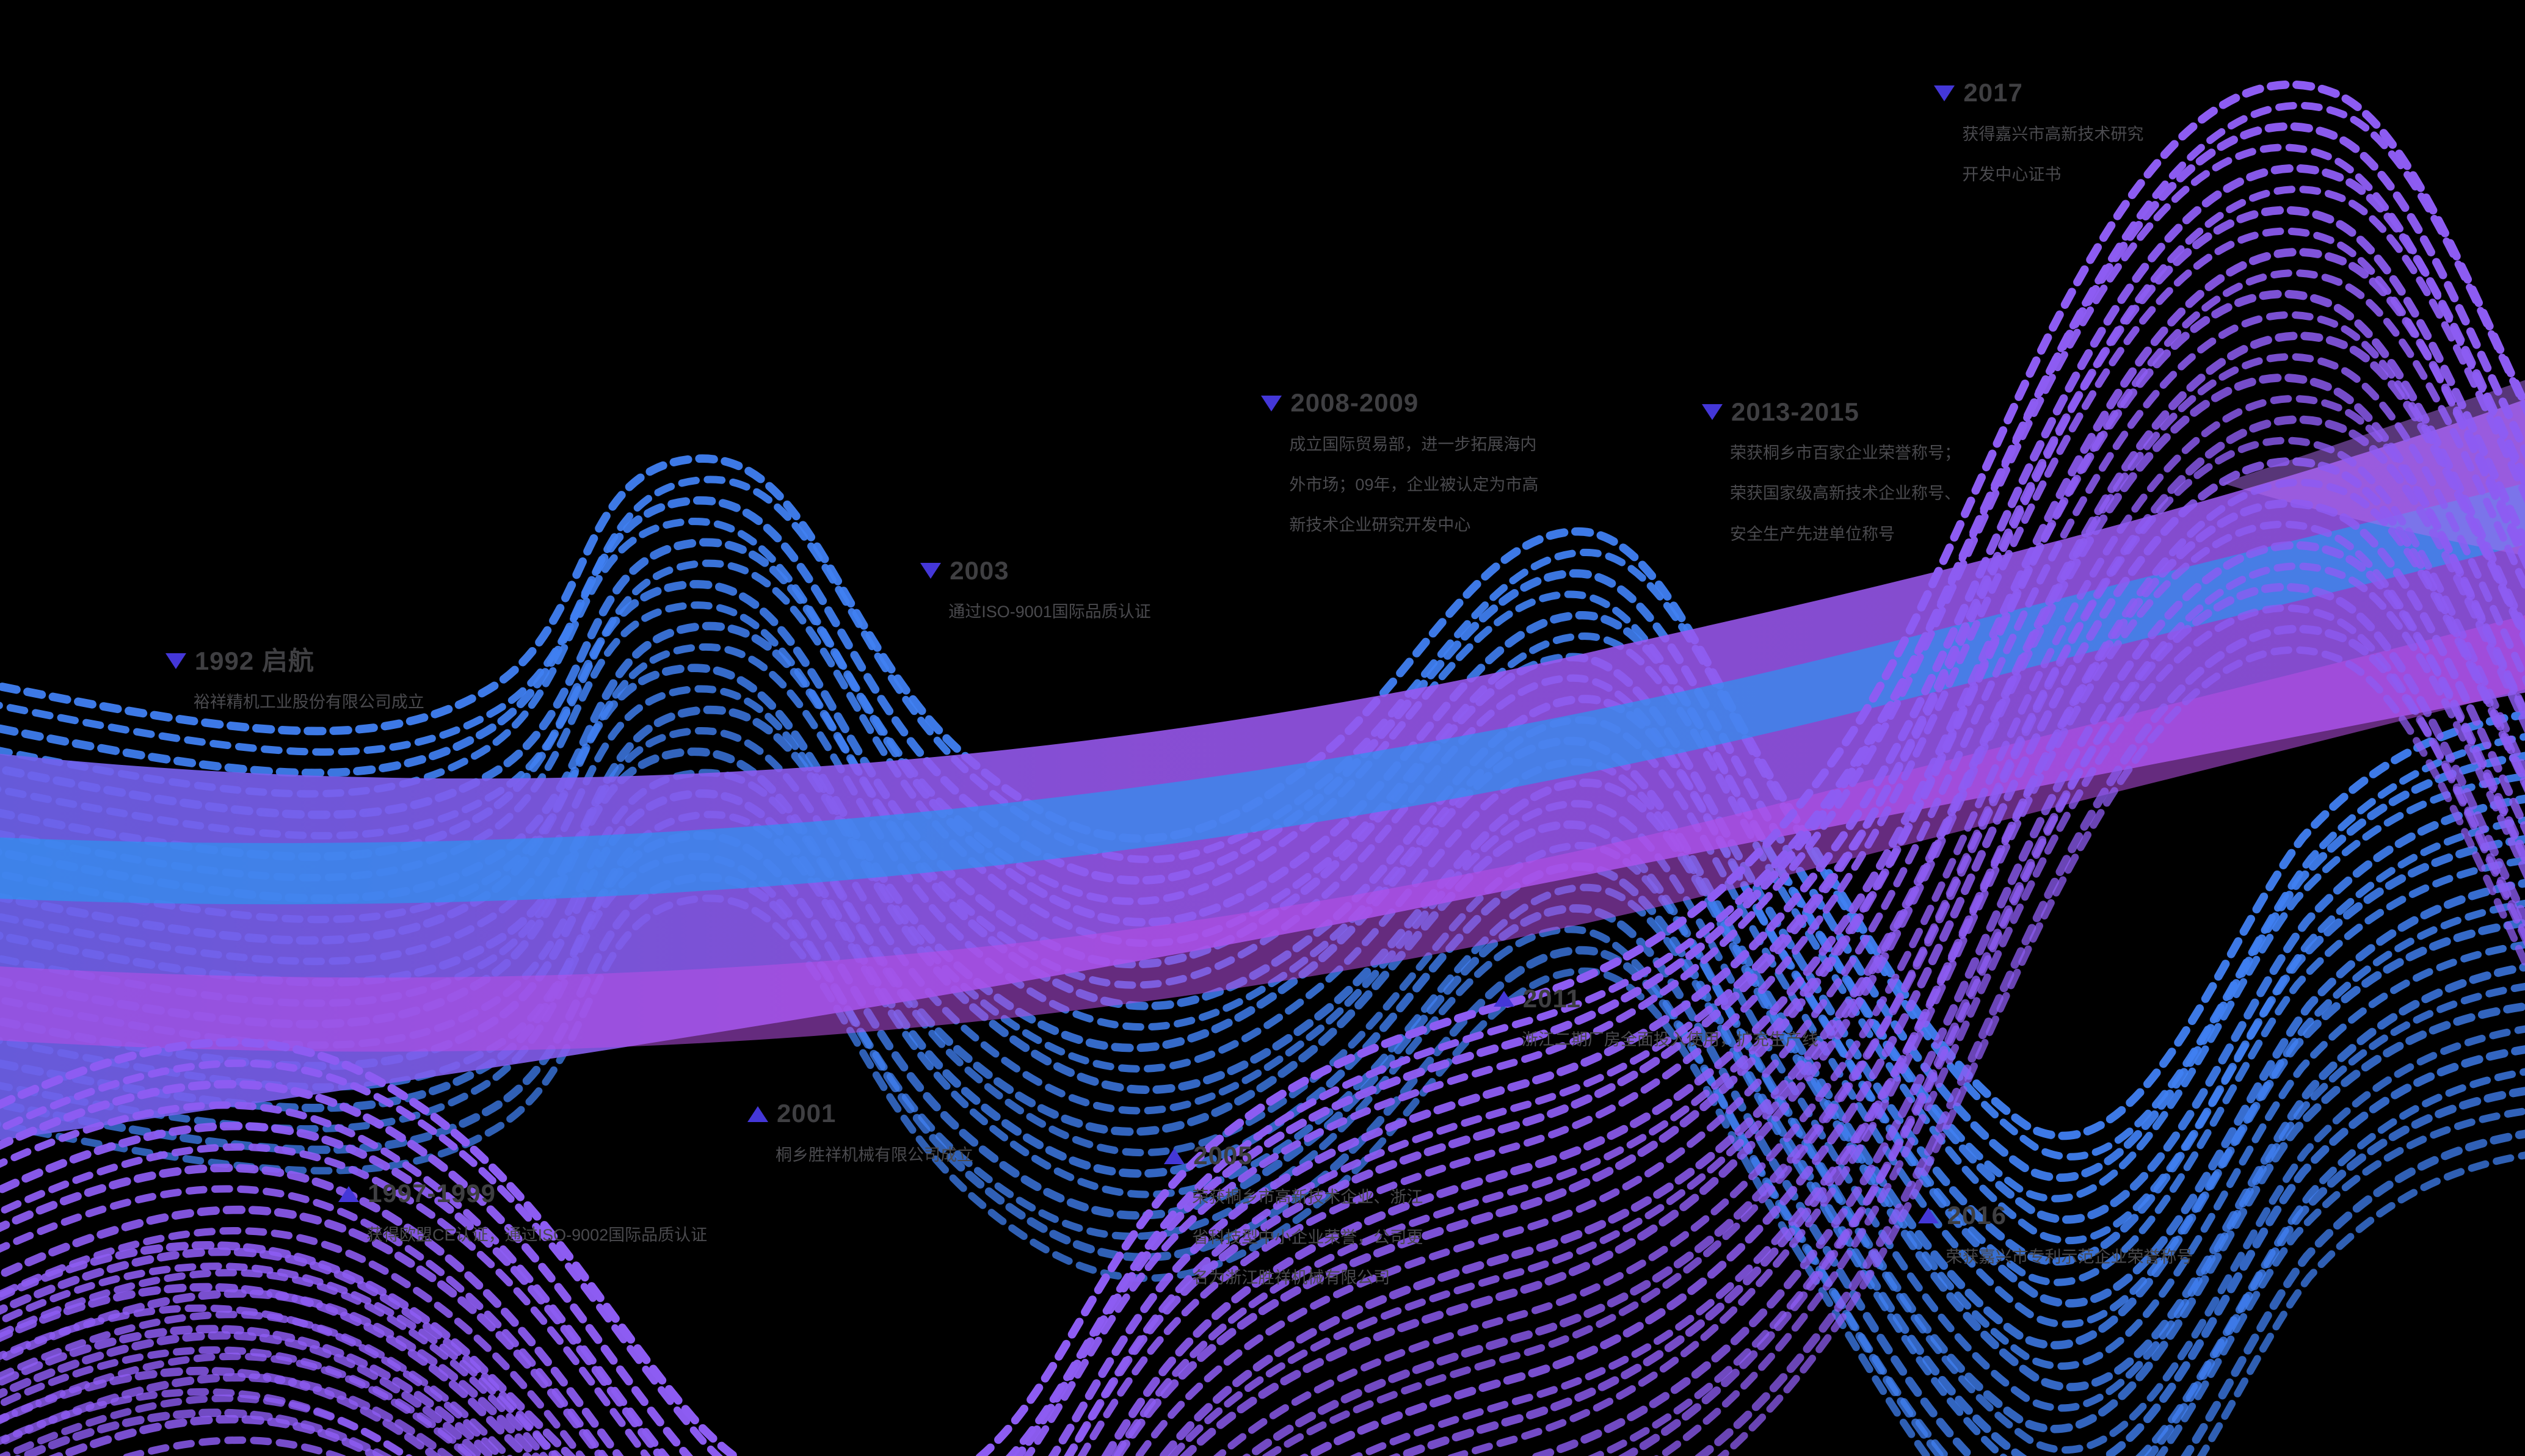 The width and height of the screenshot is (2525, 1456). I want to click on entry-description: 荣获桐乡市百家企业荣誉称号；荣获国家级高新技术企业称号、安全生产先进单位称号, so click(1845, 493).